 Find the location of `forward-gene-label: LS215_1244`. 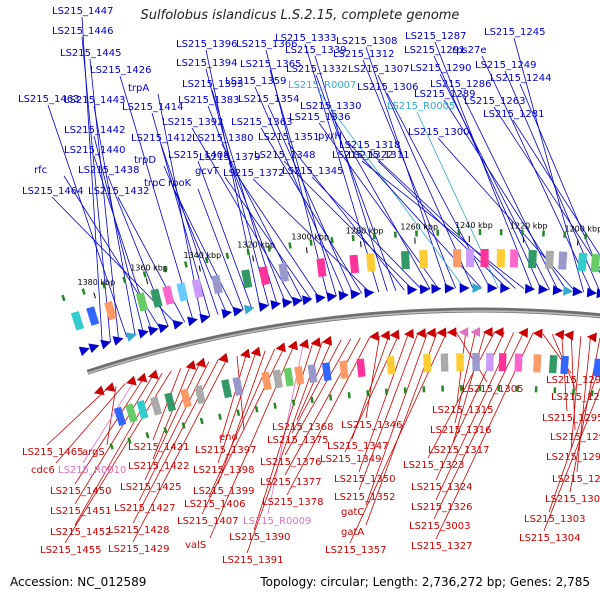

forward-gene-label: LS215_1244 is located at coordinates (520, 78).